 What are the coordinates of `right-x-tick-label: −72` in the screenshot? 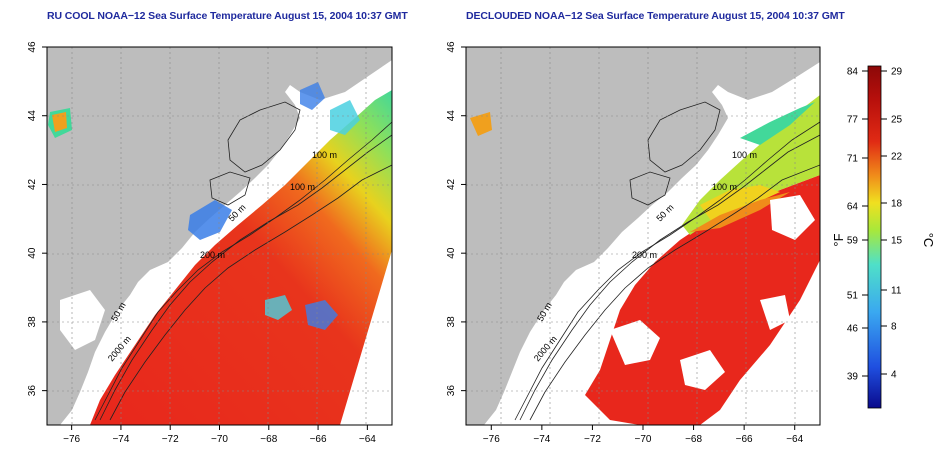 It's located at (592, 439).